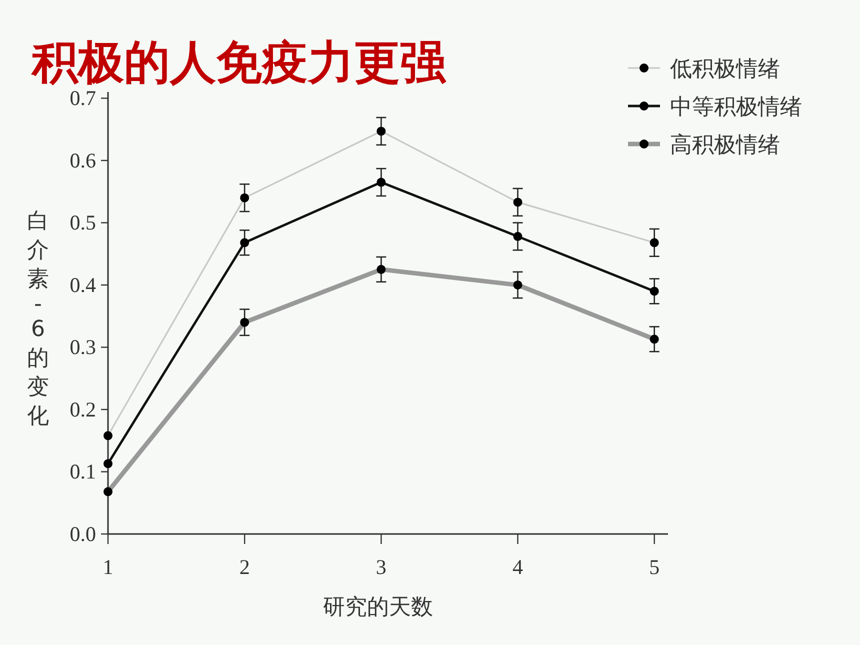 This screenshot has width=860, height=645. Describe the element at coordinates (736, 107) in the screenshot. I see `legend-label: 中等积极情绪` at that location.